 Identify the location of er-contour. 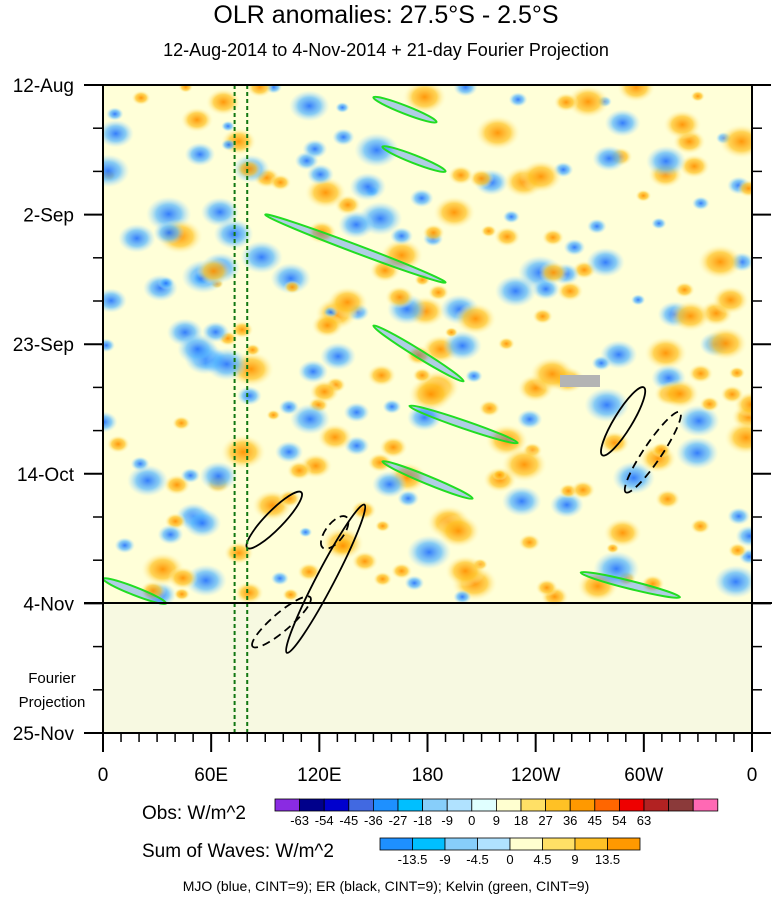
(652, 452).